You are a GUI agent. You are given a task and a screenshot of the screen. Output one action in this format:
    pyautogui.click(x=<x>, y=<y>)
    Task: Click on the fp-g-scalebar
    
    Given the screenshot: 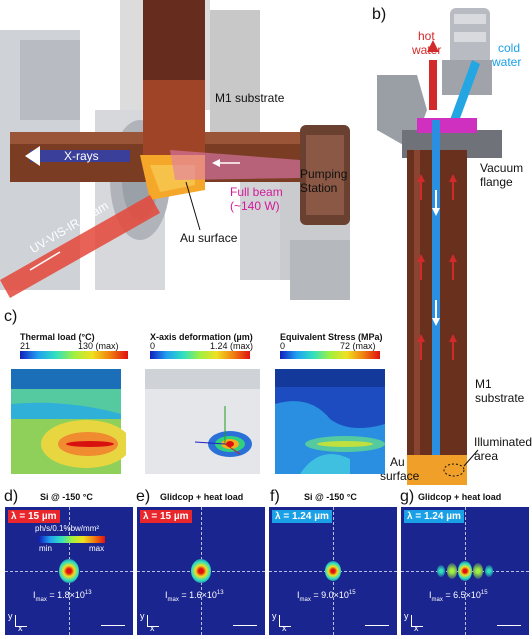 What is the action you would take?
    pyautogui.click(x=509, y=625)
    